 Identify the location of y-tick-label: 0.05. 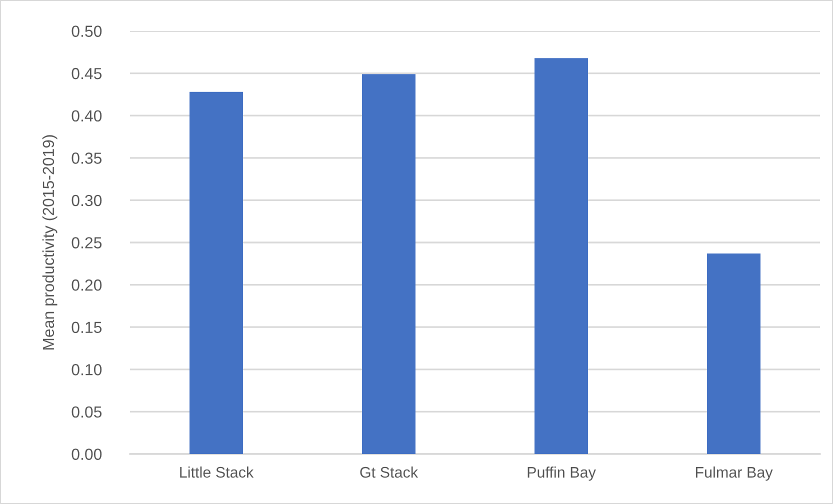
(87, 412).